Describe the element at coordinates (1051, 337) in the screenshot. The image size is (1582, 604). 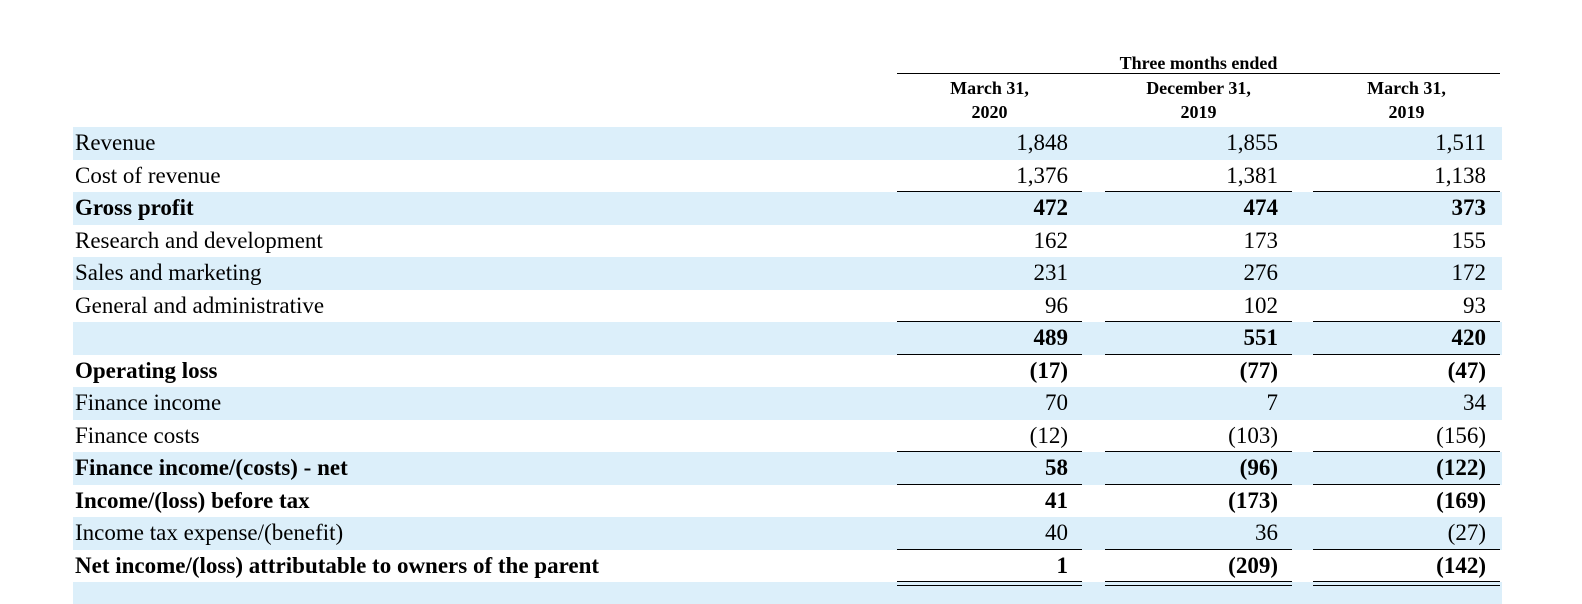
I see `cell-value: 489` at that location.